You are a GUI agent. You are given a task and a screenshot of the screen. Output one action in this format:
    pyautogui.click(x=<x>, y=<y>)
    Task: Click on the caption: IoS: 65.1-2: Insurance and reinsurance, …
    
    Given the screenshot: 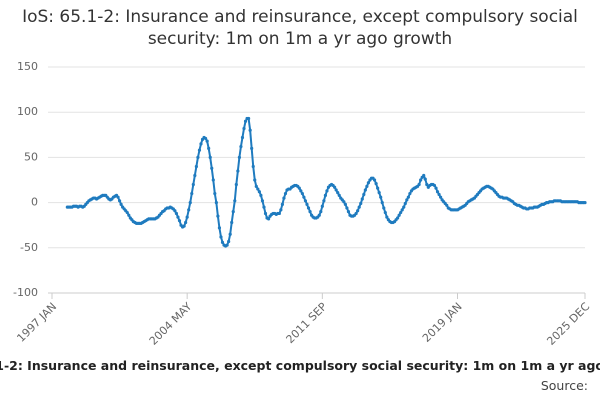 What is the action you would take?
    pyautogui.click(x=300, y=365)
    